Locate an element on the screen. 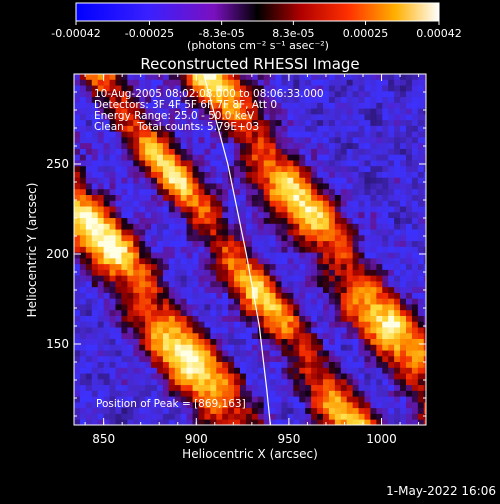 The height and width of the screenshot is (504, 500). annotation-peak: Position of Peak = [869,163] is located at coordinates (171, 404).